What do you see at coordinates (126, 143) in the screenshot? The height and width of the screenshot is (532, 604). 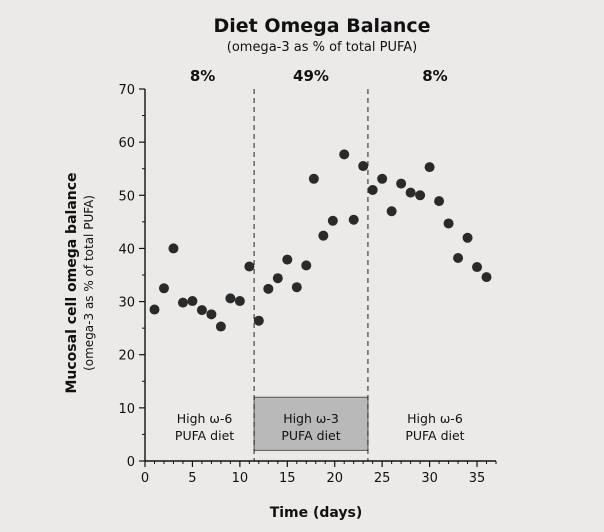 I see `y-tick-label: 60` at bounding box center [126, 143].